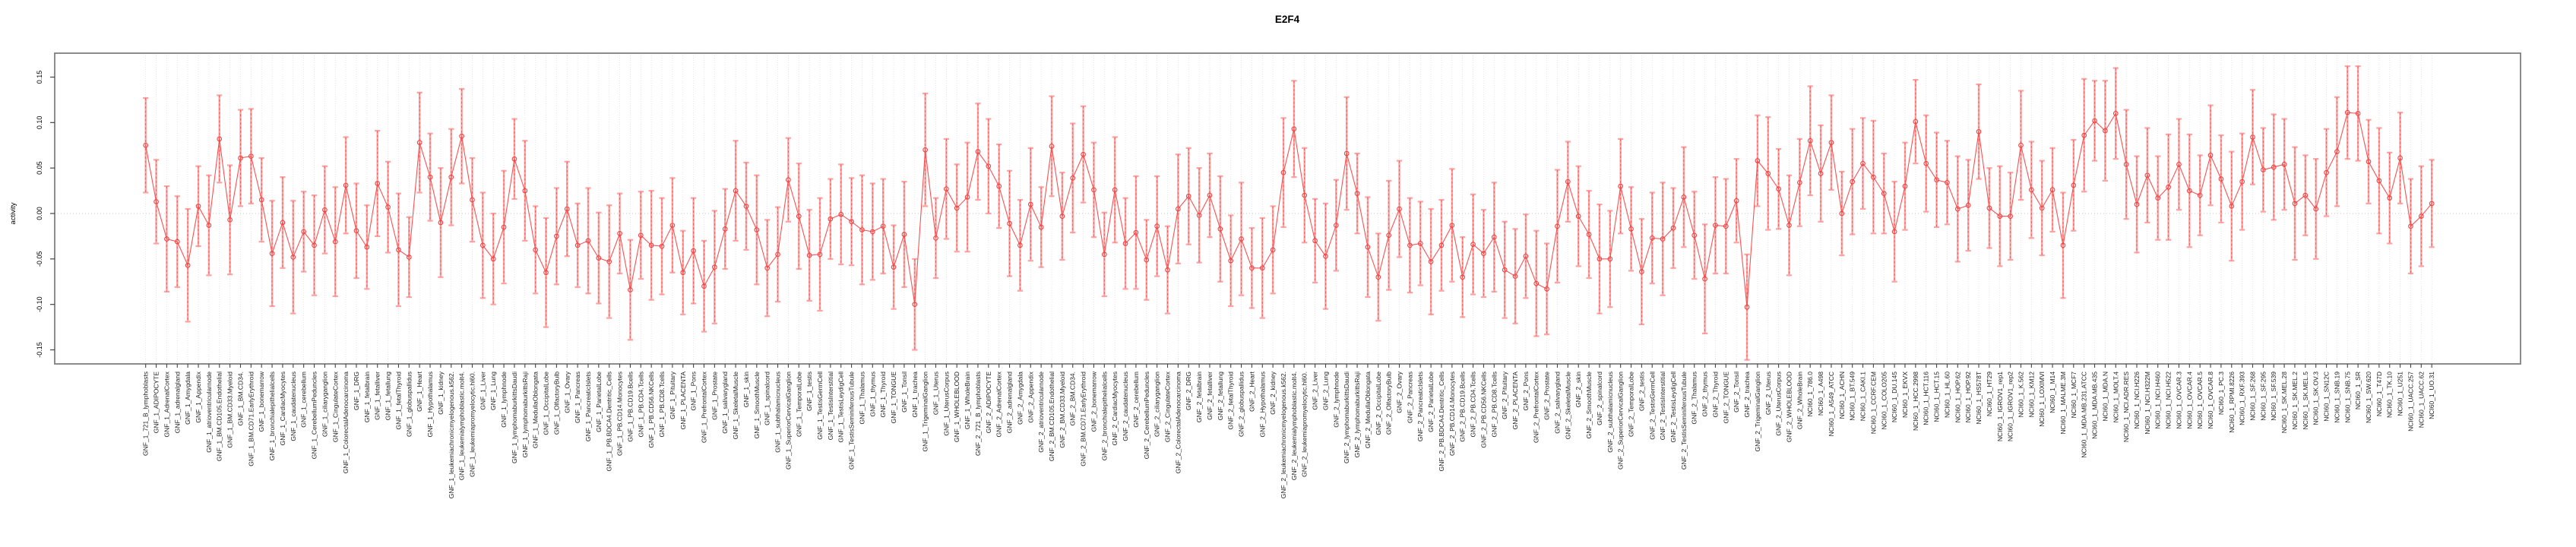 The image size is (2576, 547). Describe the element at coordinates (251, 419) in the screenshot. I see `x-category-label: GNF_1_BM.CD71.EarlyErythroid` at that location.